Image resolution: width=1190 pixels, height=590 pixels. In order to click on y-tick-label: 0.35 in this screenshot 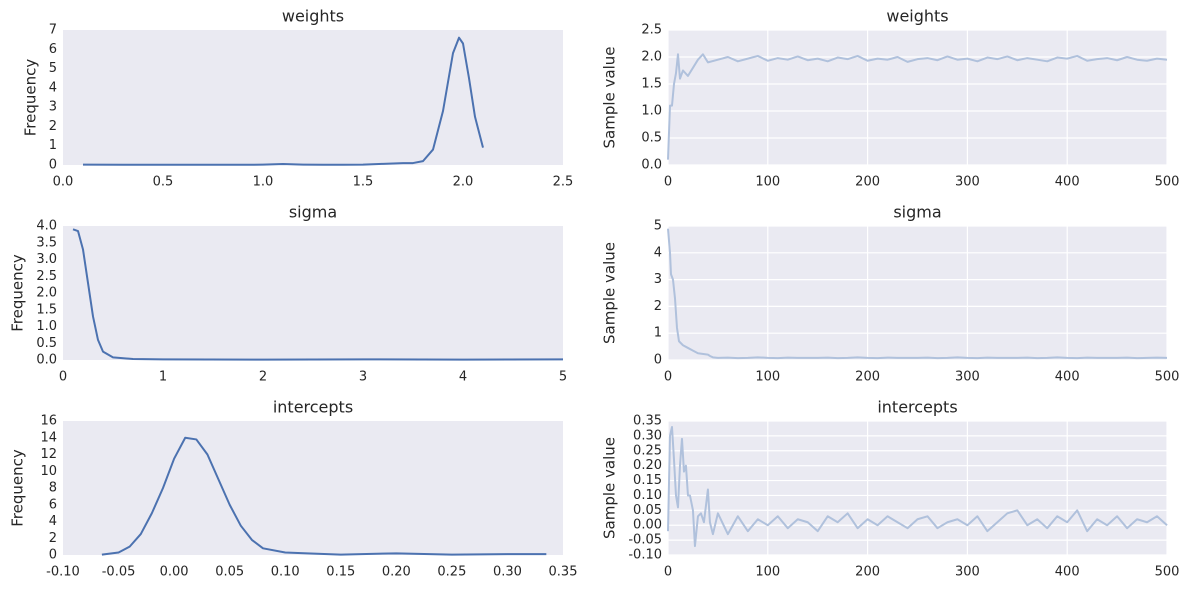, I will do `click(647, 421)`.